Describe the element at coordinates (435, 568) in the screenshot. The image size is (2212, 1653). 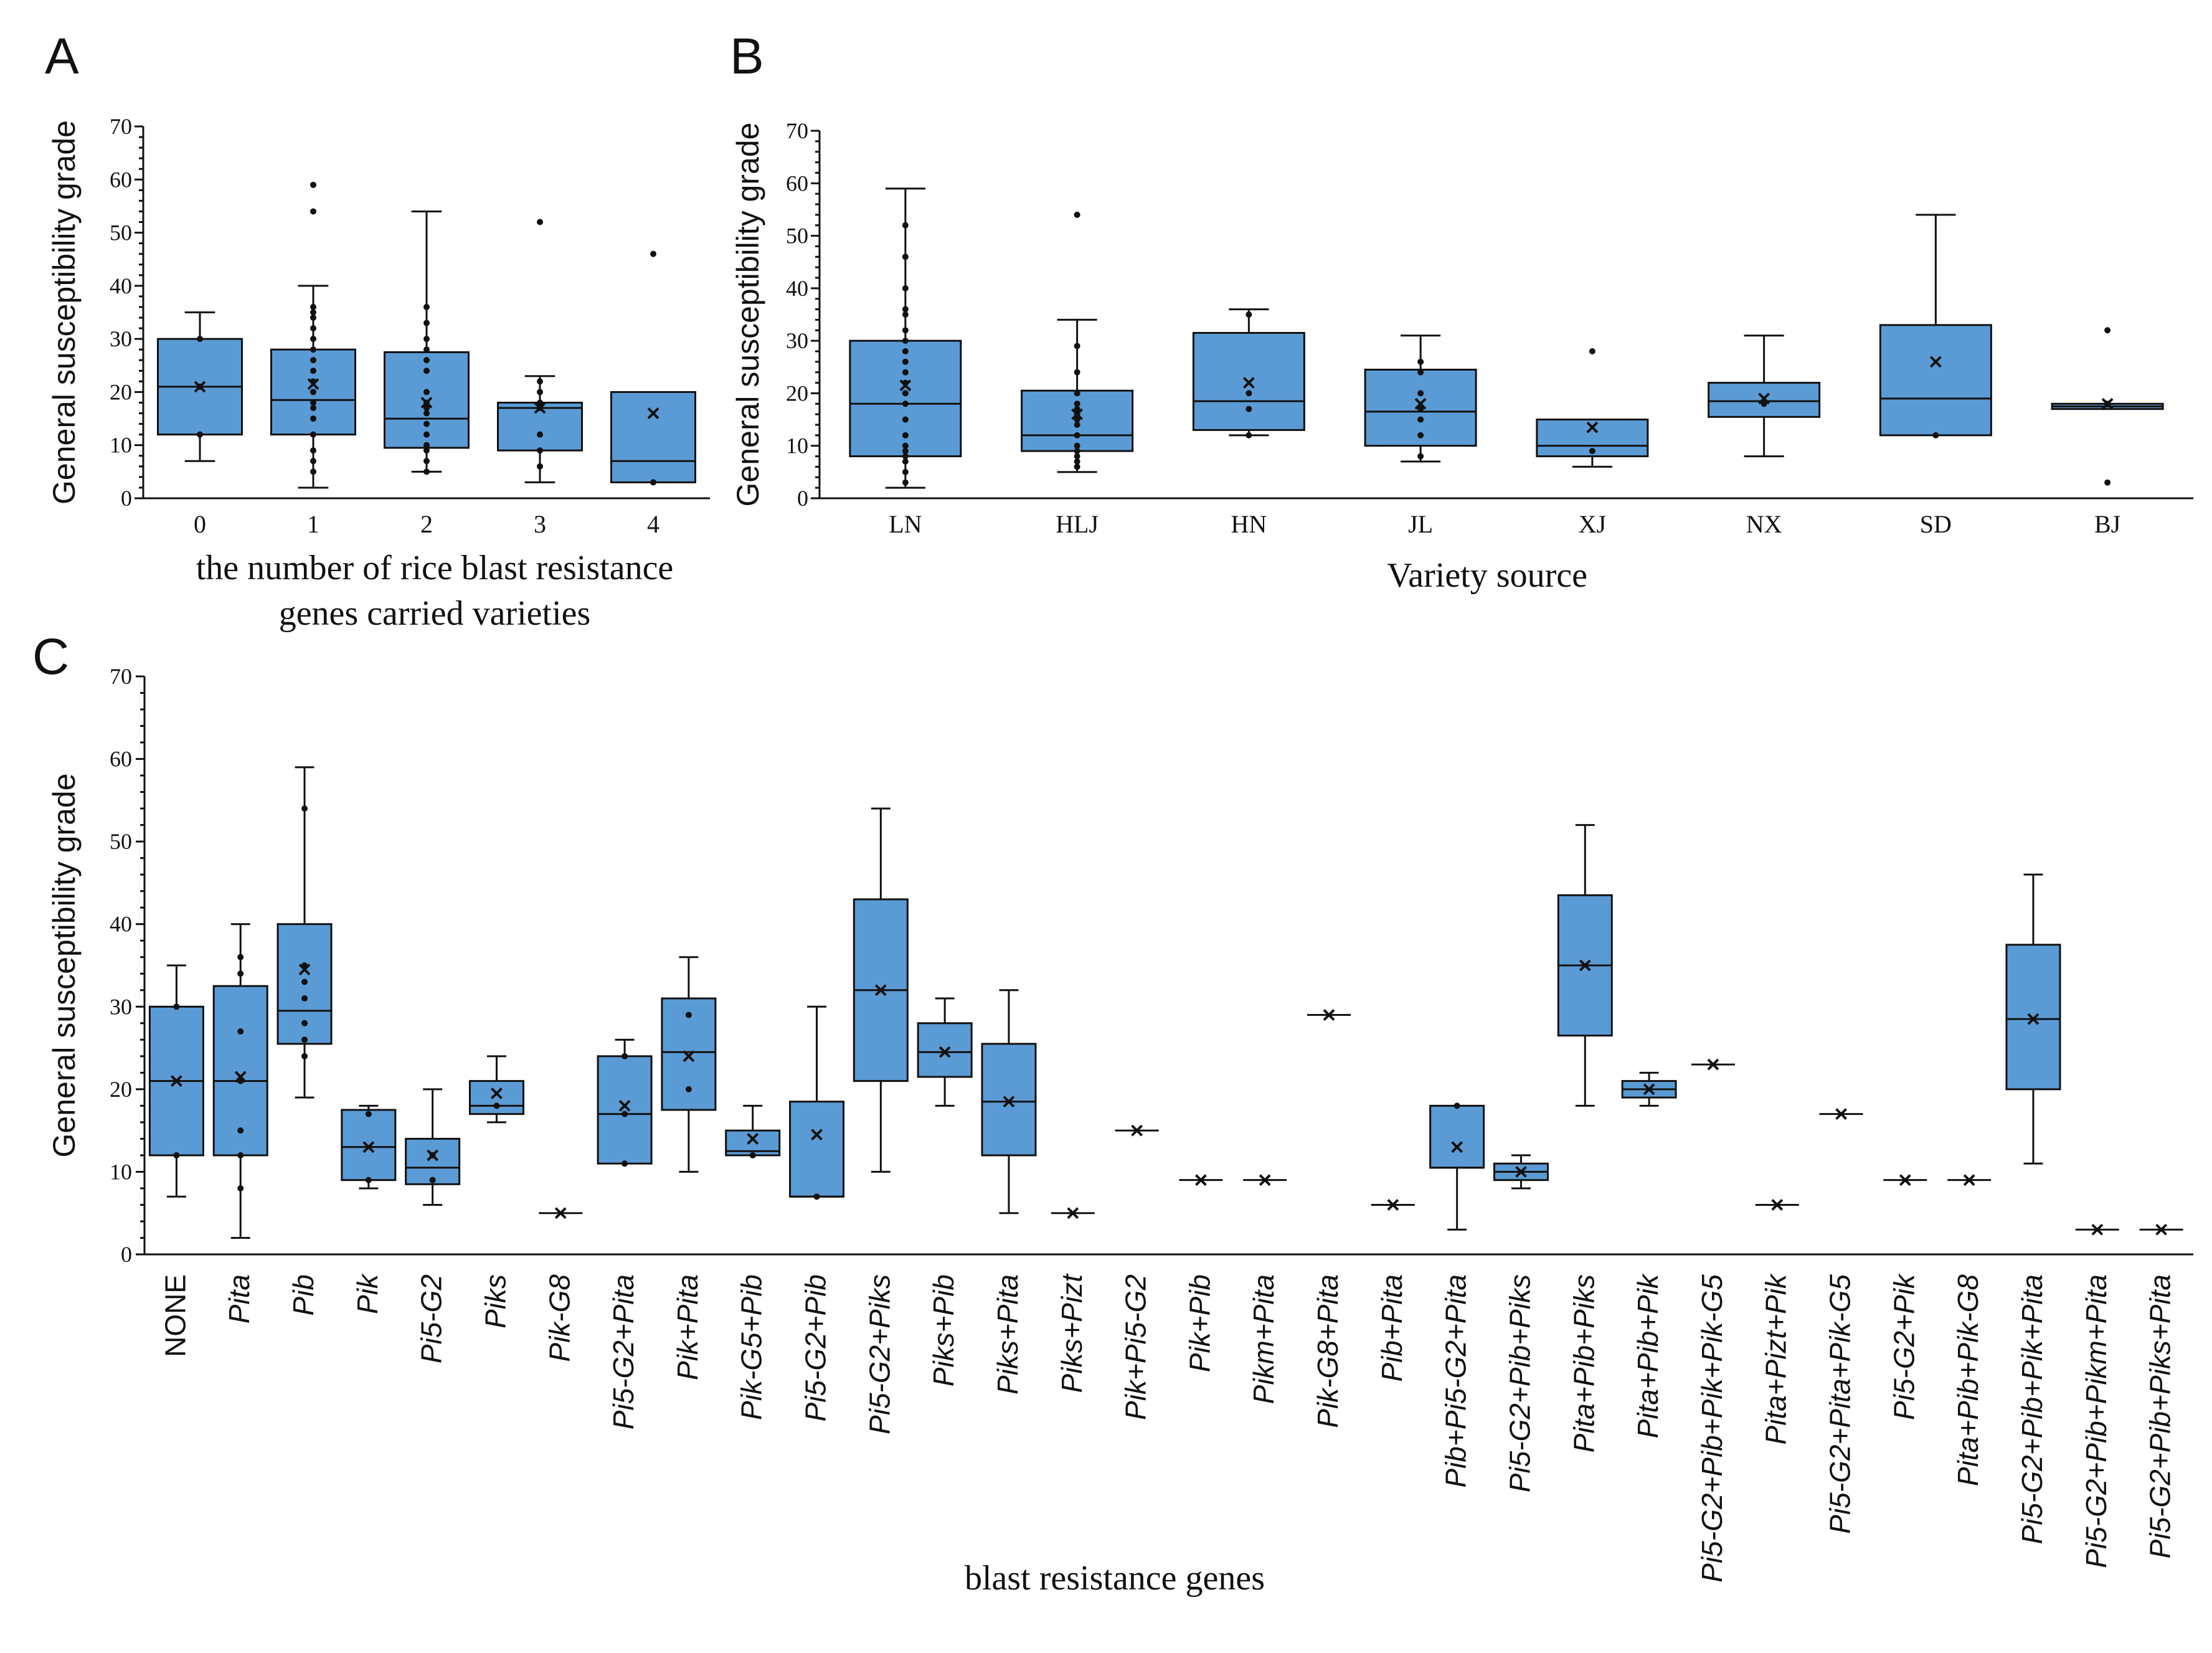
I see `x-axis-label: the number of rice blast resistance` at that location.